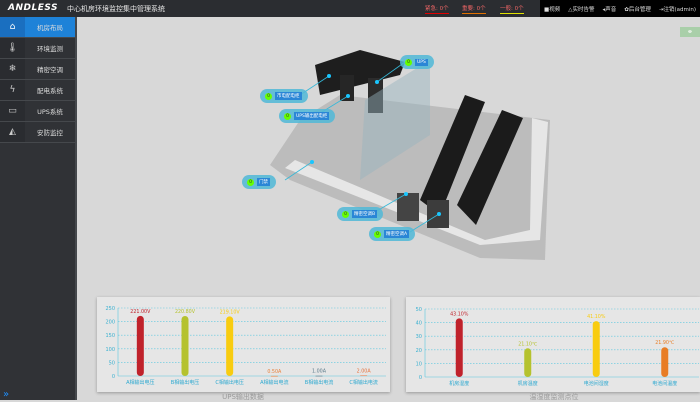  I want to click on sidebar-item-power: ϟ 配电系统, so click(37, 90).